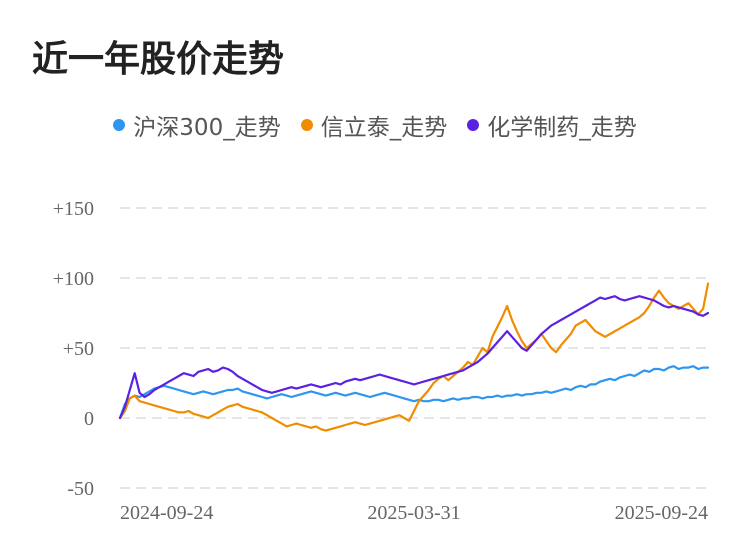 The height and width of the screenshot is (558, 750). Describe the element at coordinates (89, 419) in the screenshot. I see `y-tick-label: 0` at that location.